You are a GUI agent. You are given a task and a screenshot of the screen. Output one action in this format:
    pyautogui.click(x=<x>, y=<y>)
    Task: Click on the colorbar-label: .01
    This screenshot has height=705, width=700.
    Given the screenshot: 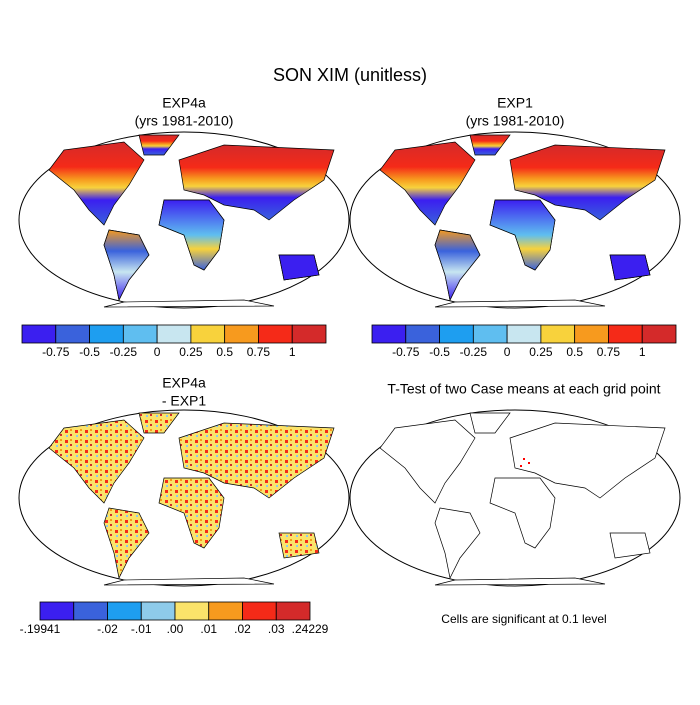 What is the action you would take?
    pyautogui.click(x=208, y=629)
    